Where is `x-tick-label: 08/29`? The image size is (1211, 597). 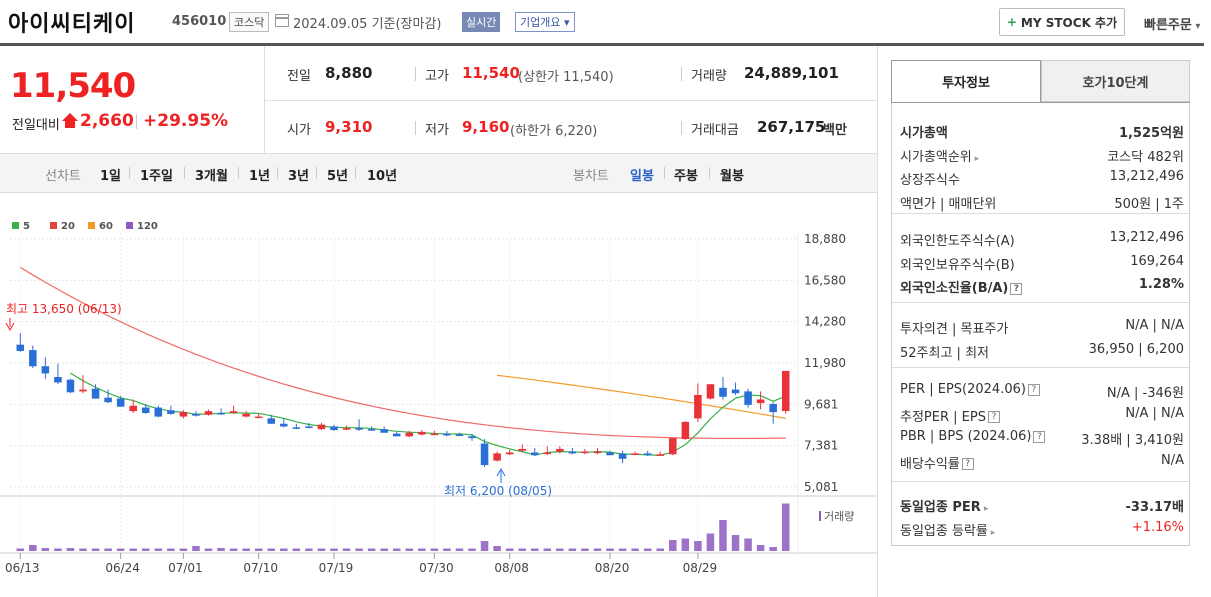 x-tick-label: 08/29 is located at coordinates (700, 568).